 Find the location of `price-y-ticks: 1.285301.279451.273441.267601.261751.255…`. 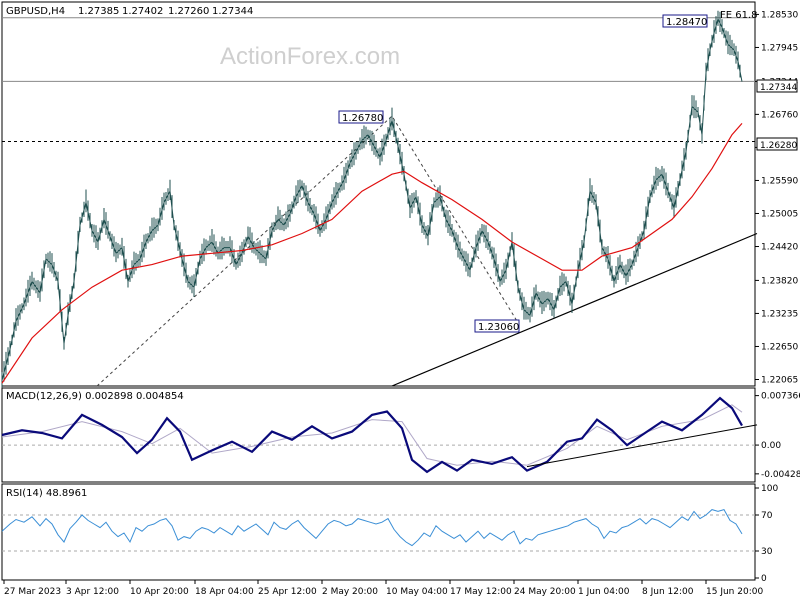

price-y-ticks: 1.285301.279451.273441.267601.261751.255… is located at coordinates (776, 198).